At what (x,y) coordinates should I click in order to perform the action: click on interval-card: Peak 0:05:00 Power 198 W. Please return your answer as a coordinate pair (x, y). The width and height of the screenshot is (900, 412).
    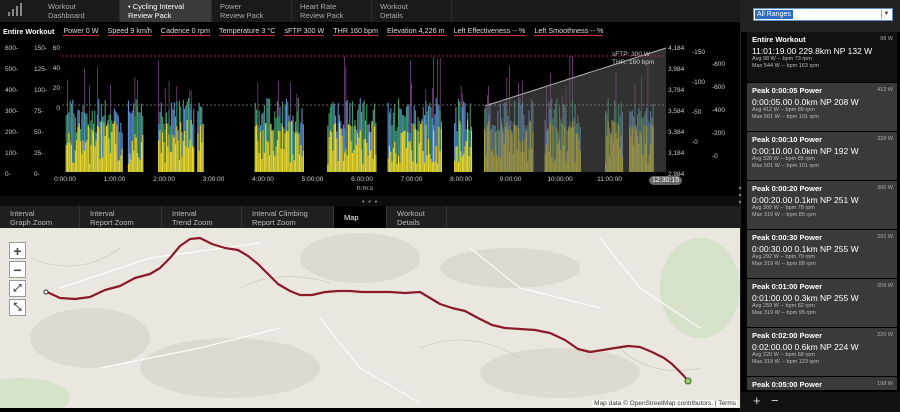
    Looking at the image, I should click on (822, 383).